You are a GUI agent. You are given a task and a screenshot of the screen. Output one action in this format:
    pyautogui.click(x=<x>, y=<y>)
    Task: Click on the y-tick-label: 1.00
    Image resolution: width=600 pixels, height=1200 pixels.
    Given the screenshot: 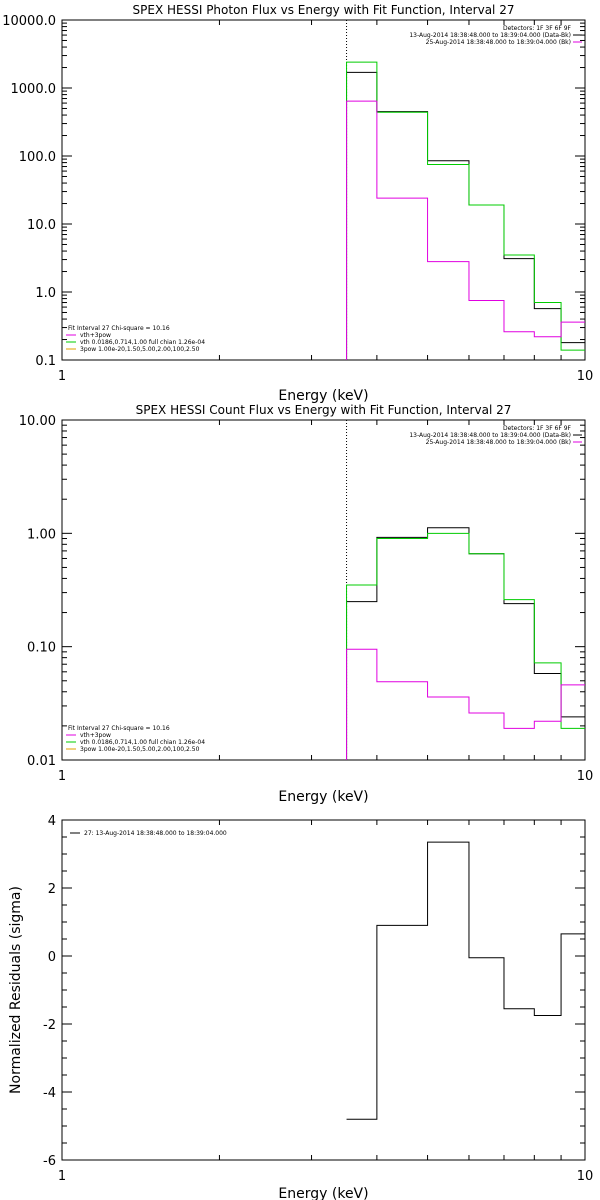 What is the action you would take?
    pyautogui.click(x=41, y=534)
    